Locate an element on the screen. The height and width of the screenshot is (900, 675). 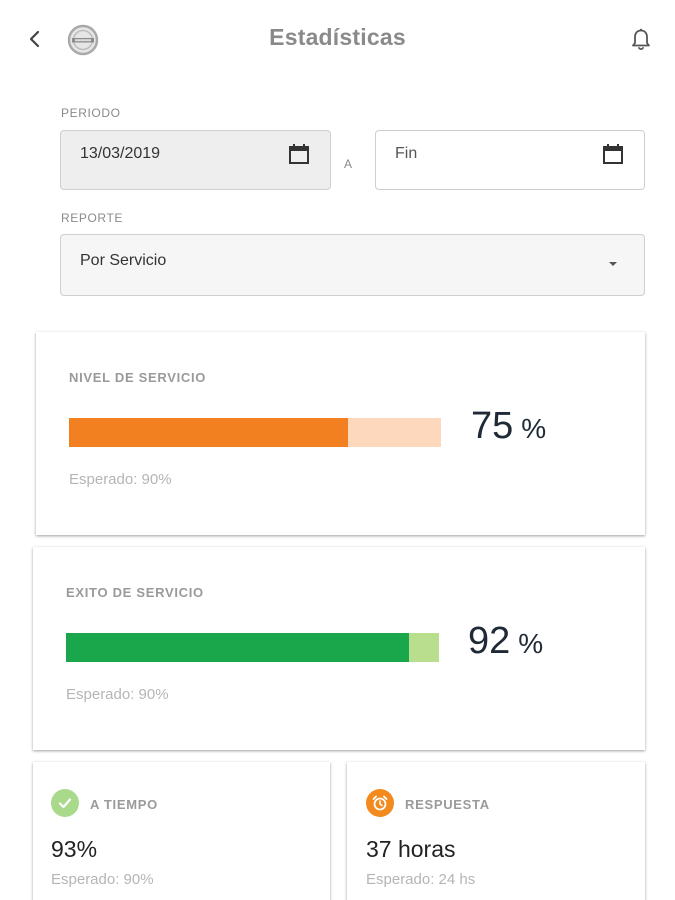
on-time-value: 93% is located at coordinates (74, 849).